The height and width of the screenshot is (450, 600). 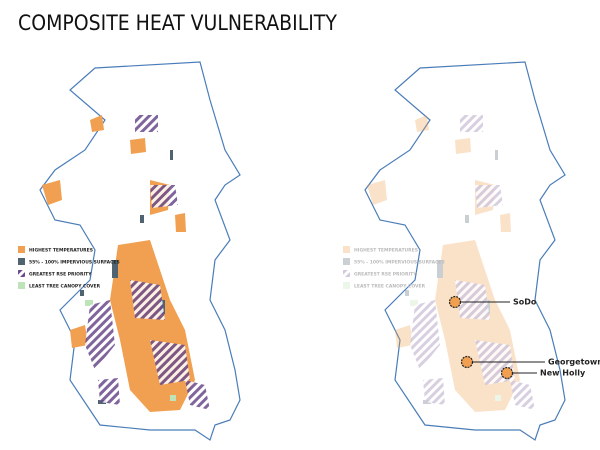 I want to click on callouts: SoDo Georgetown New Holly, so click(x=524, y=337).